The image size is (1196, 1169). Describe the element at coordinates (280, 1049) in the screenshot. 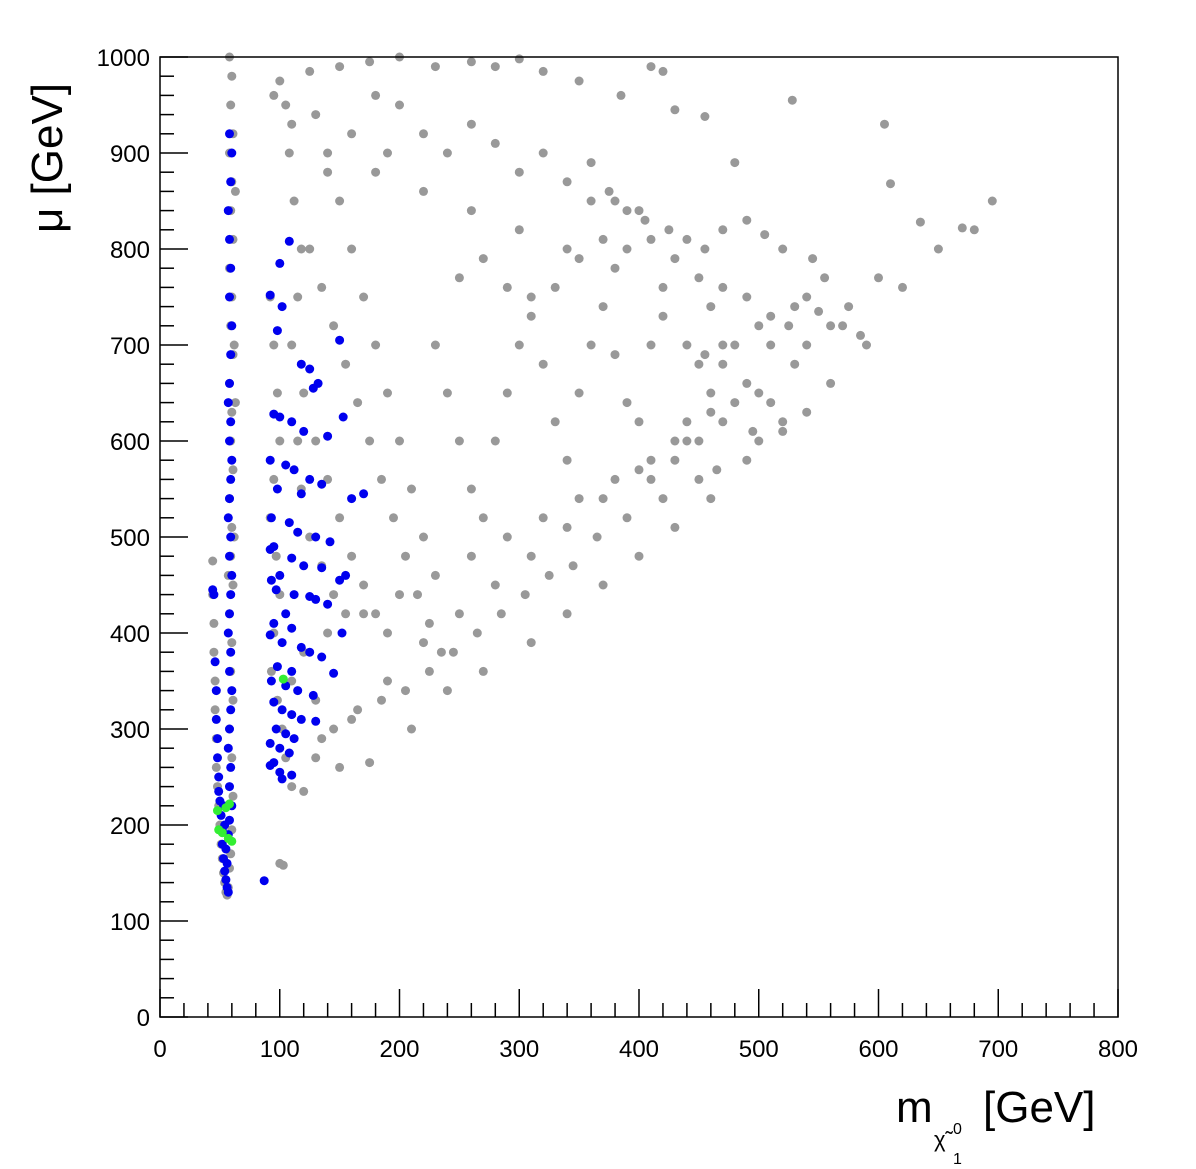

I see `x-tick-label-1: 100` at that location.